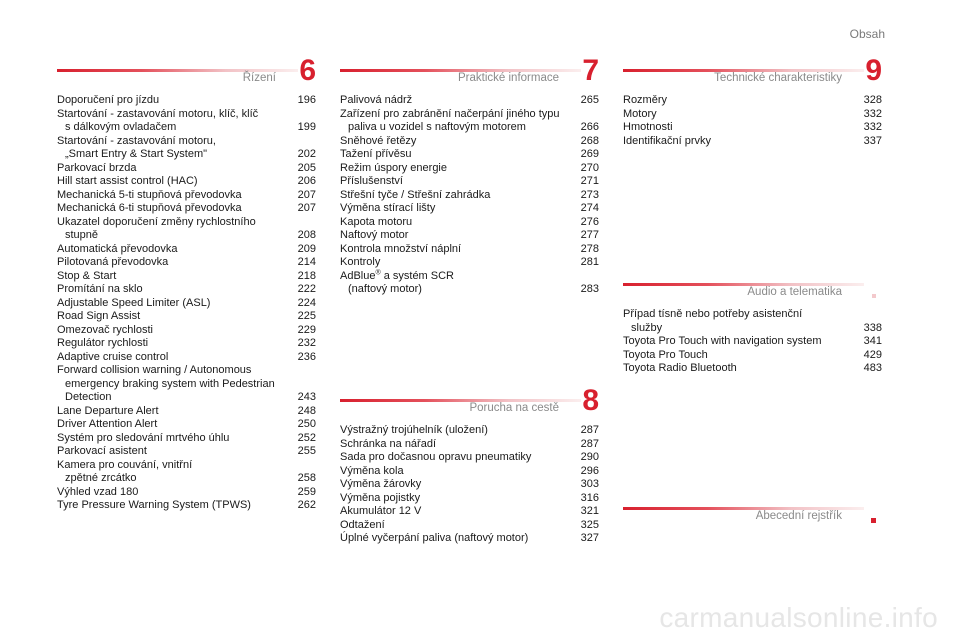 The width and height of the screenshot is (960, 640). Describe the element at coordinates (360, 262) in the screenshot. I see `toc-entry-main: Kontroly` at that location.